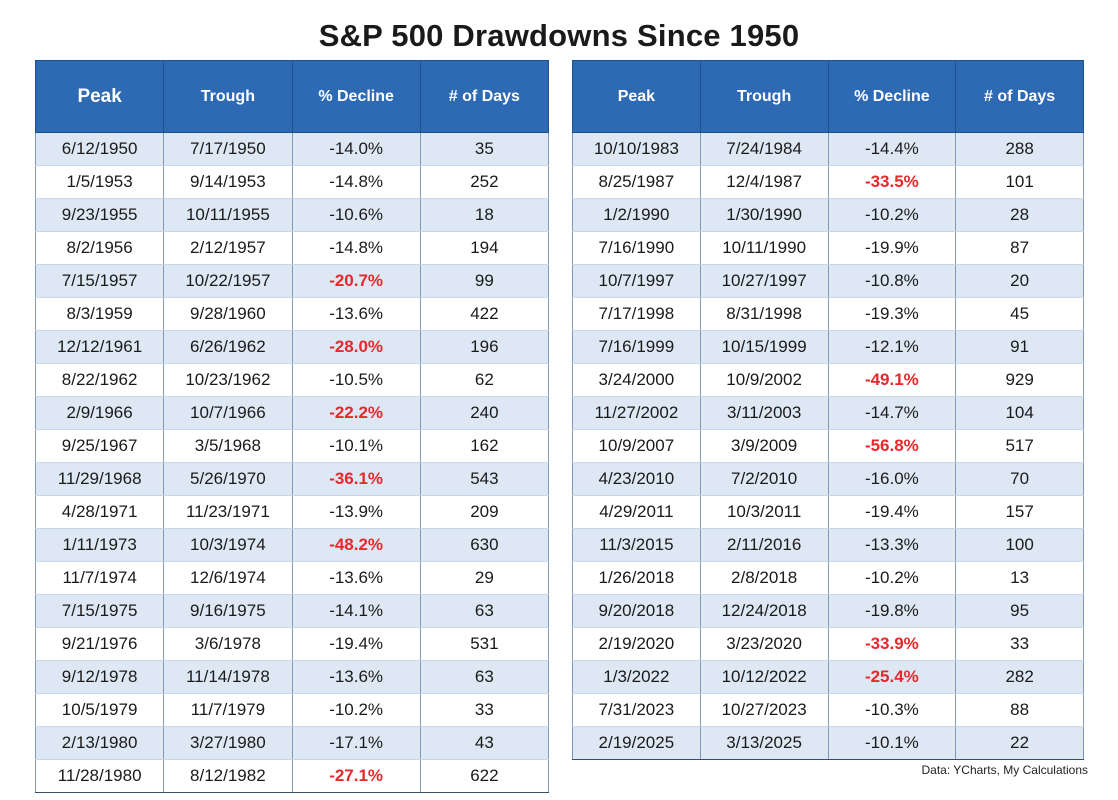 This screenshot has width=1118, height=800. I want to click on peak-date-cell: 11/28/1980, so click(99, 776).